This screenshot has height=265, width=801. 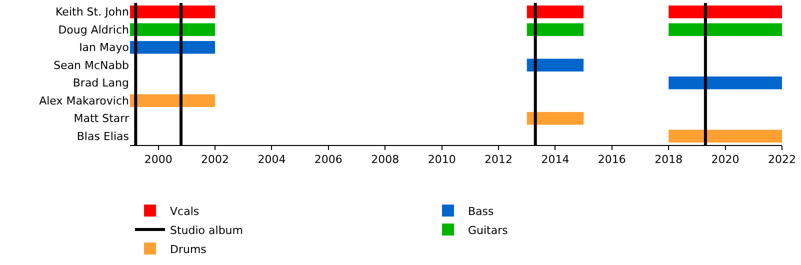 I want to click on x-tick-label: 2004, so click(x=272, y=159).